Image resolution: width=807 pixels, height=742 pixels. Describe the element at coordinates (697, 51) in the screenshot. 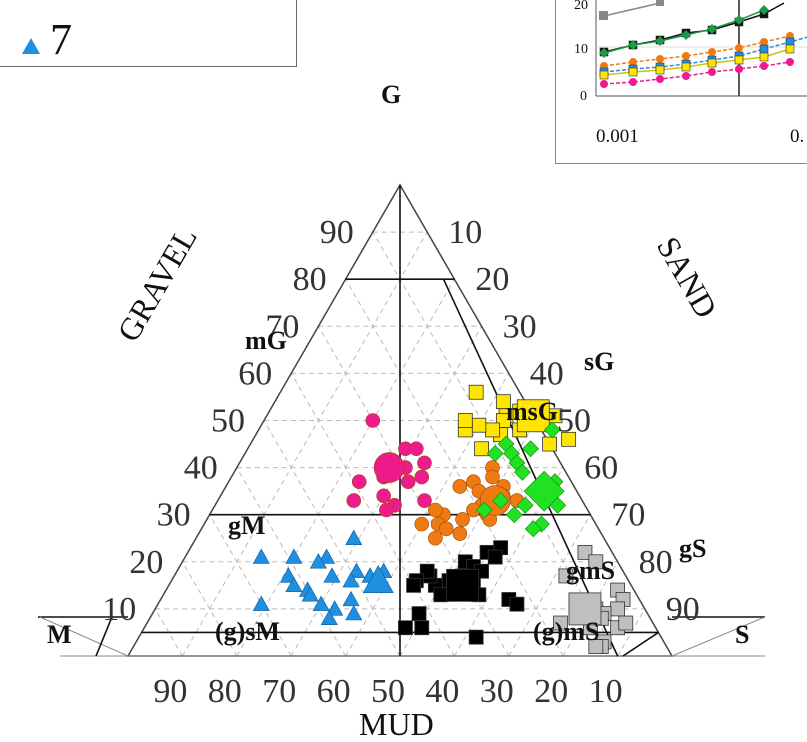

I see `inset-series-orange` at that location.